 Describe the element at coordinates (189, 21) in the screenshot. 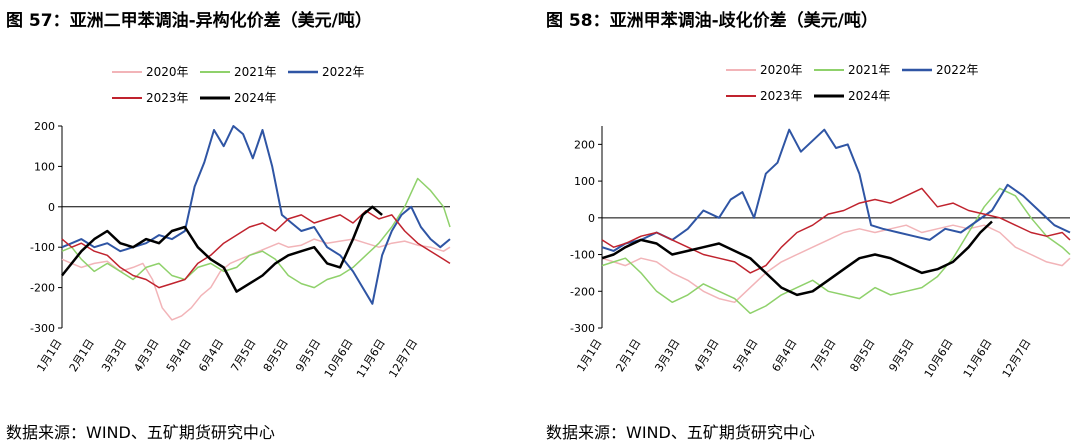

I see `chart-title: 图 57：亚洲二甲苯调油-异构化价差（美元/吨）` at that location.